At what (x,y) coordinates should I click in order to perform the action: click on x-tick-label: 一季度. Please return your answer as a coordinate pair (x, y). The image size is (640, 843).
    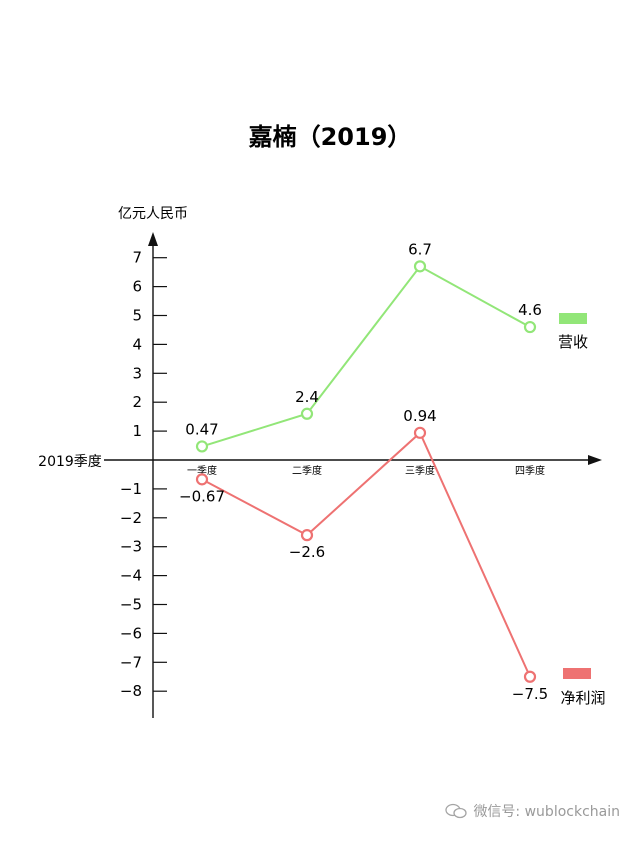
    Looking at the image, I should click on (202, 470).